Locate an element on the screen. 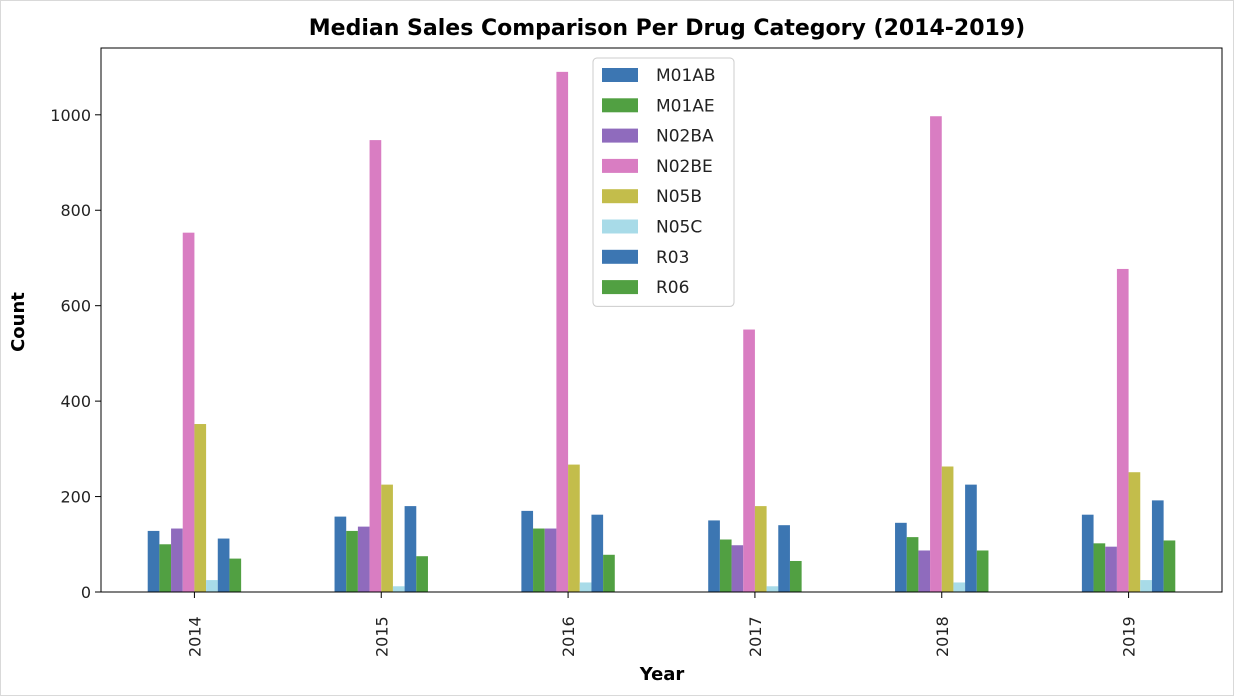 The height and width of the screenshot is (698, 1236). bar-n05b-2016 is located at coordinates (574, 528).